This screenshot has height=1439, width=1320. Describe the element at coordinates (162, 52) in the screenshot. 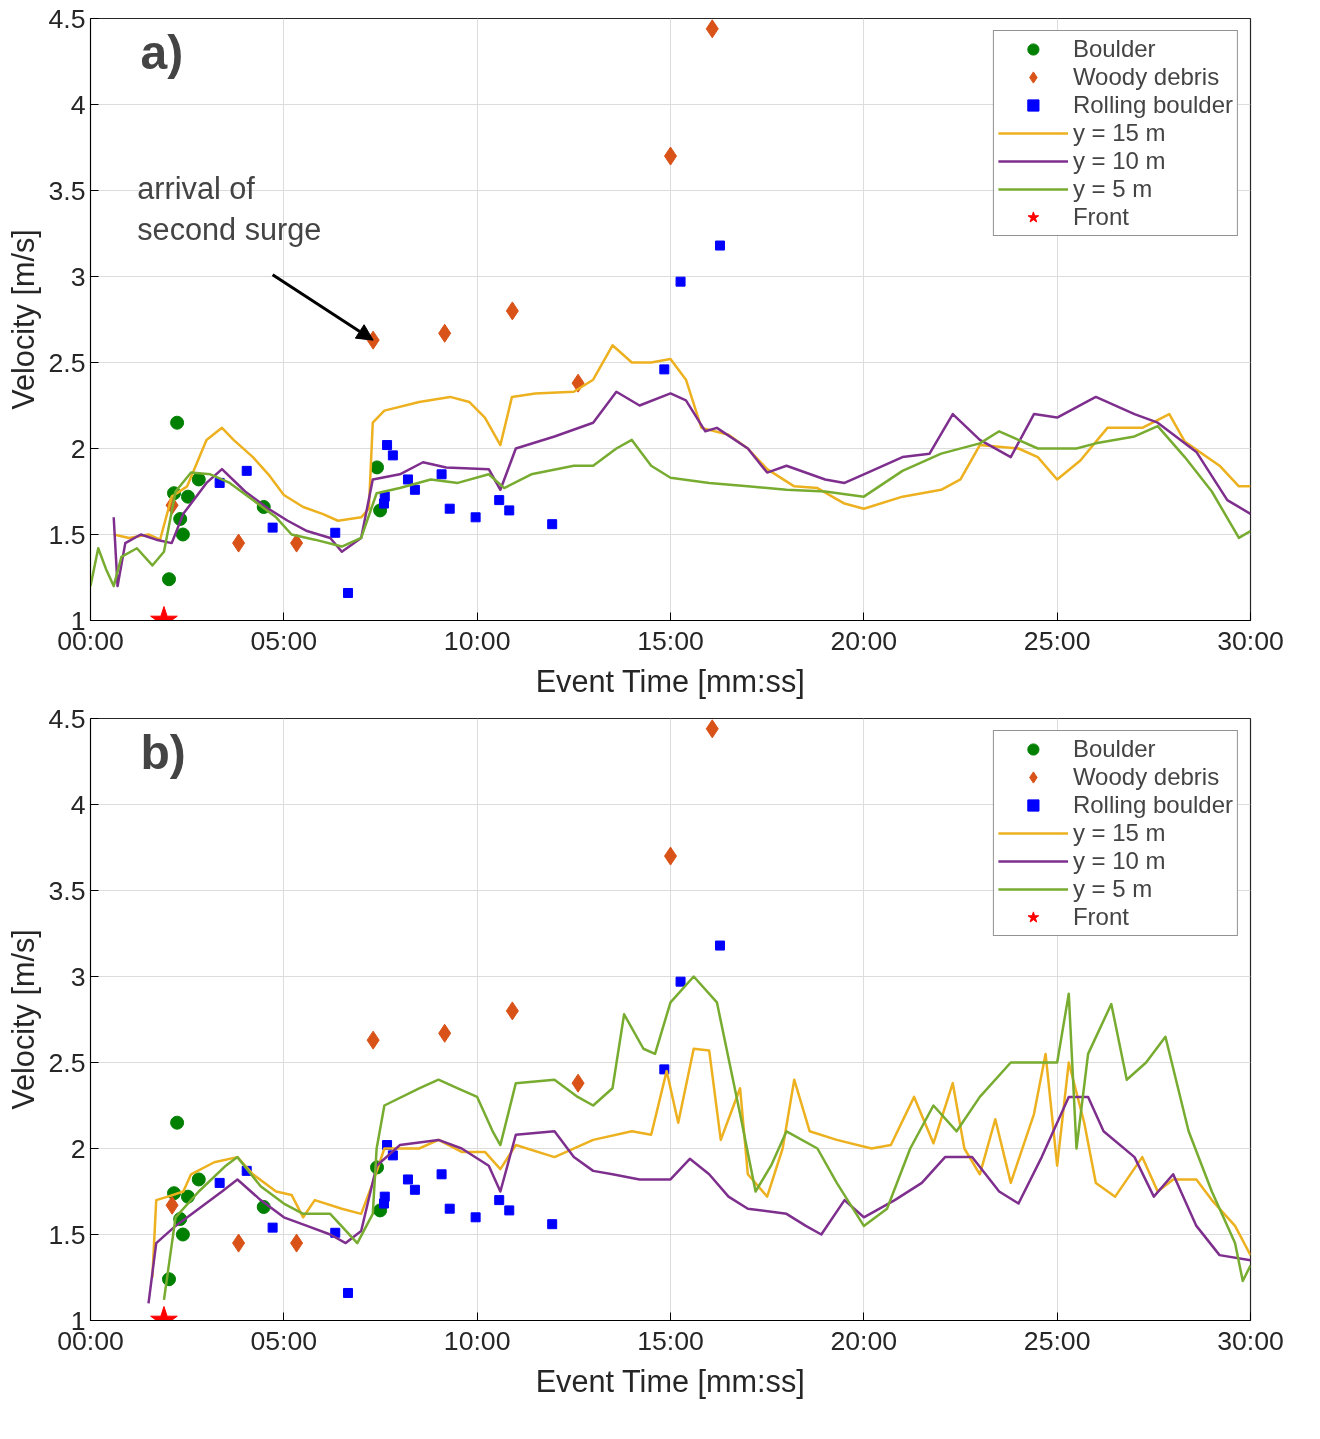

I see `chart-title: a)` at that location.